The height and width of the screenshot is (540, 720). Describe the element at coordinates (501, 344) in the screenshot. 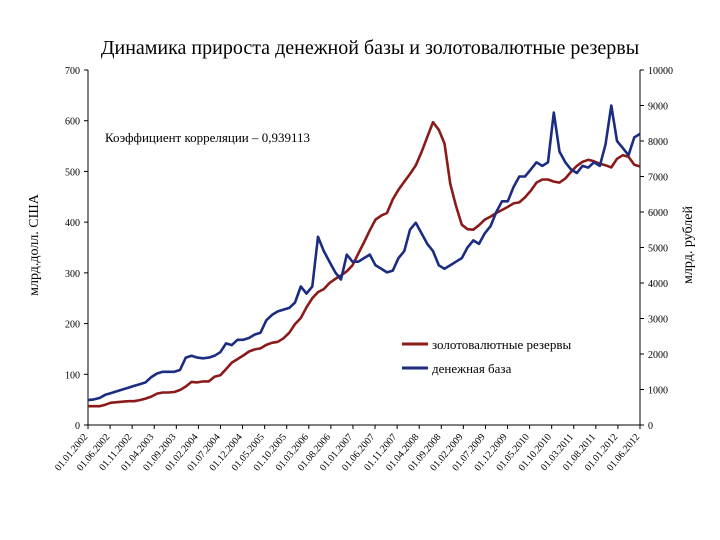

I see `legend-label-reserves: золотовалютные резервы` at that location.